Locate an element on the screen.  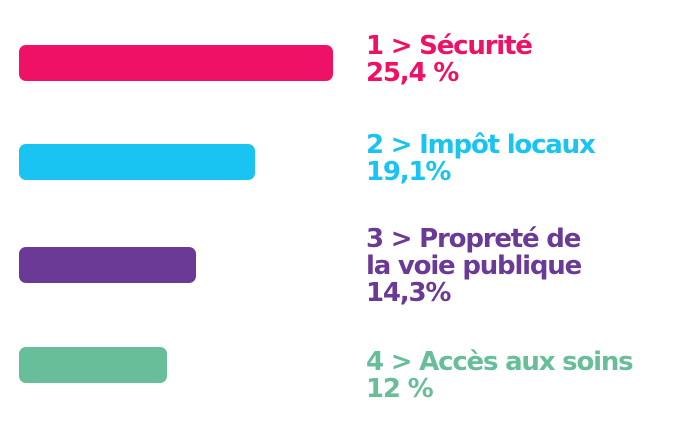
category-label: 1 > Sécurité is located at coordinates (449, 46).